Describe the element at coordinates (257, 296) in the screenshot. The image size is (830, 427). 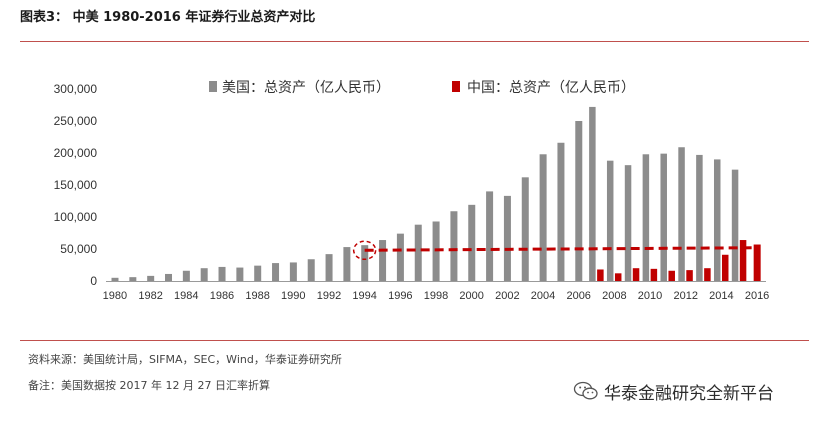
I see `x-tick-label: 1988` at that location.